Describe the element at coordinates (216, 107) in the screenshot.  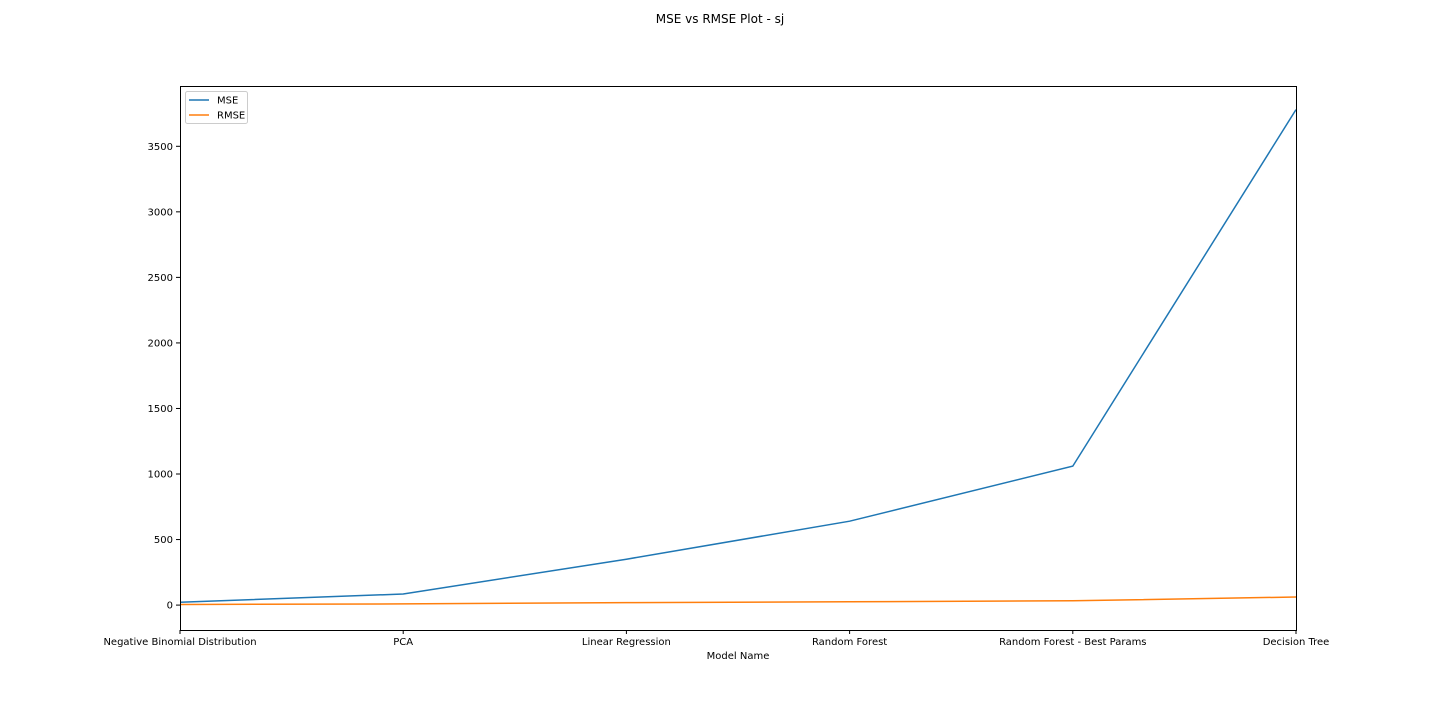
I see `legend: MSE RMSE` at that location.